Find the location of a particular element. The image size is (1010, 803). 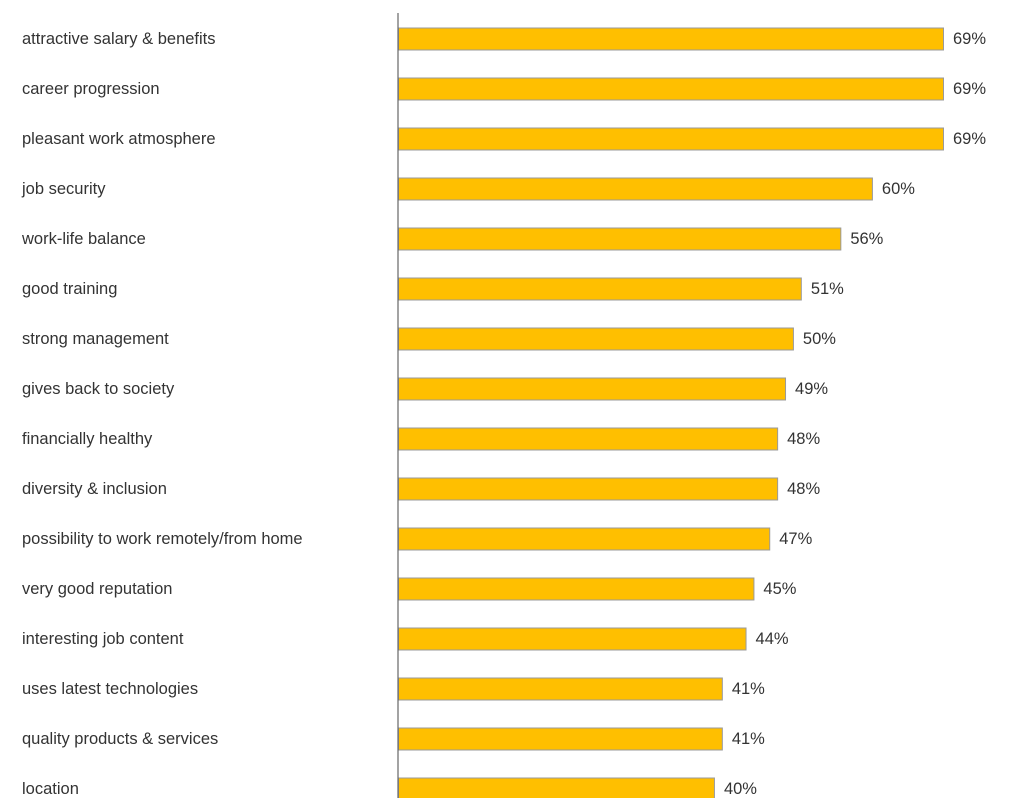

category-label: quality products & services is located at coordinates (120, 739).